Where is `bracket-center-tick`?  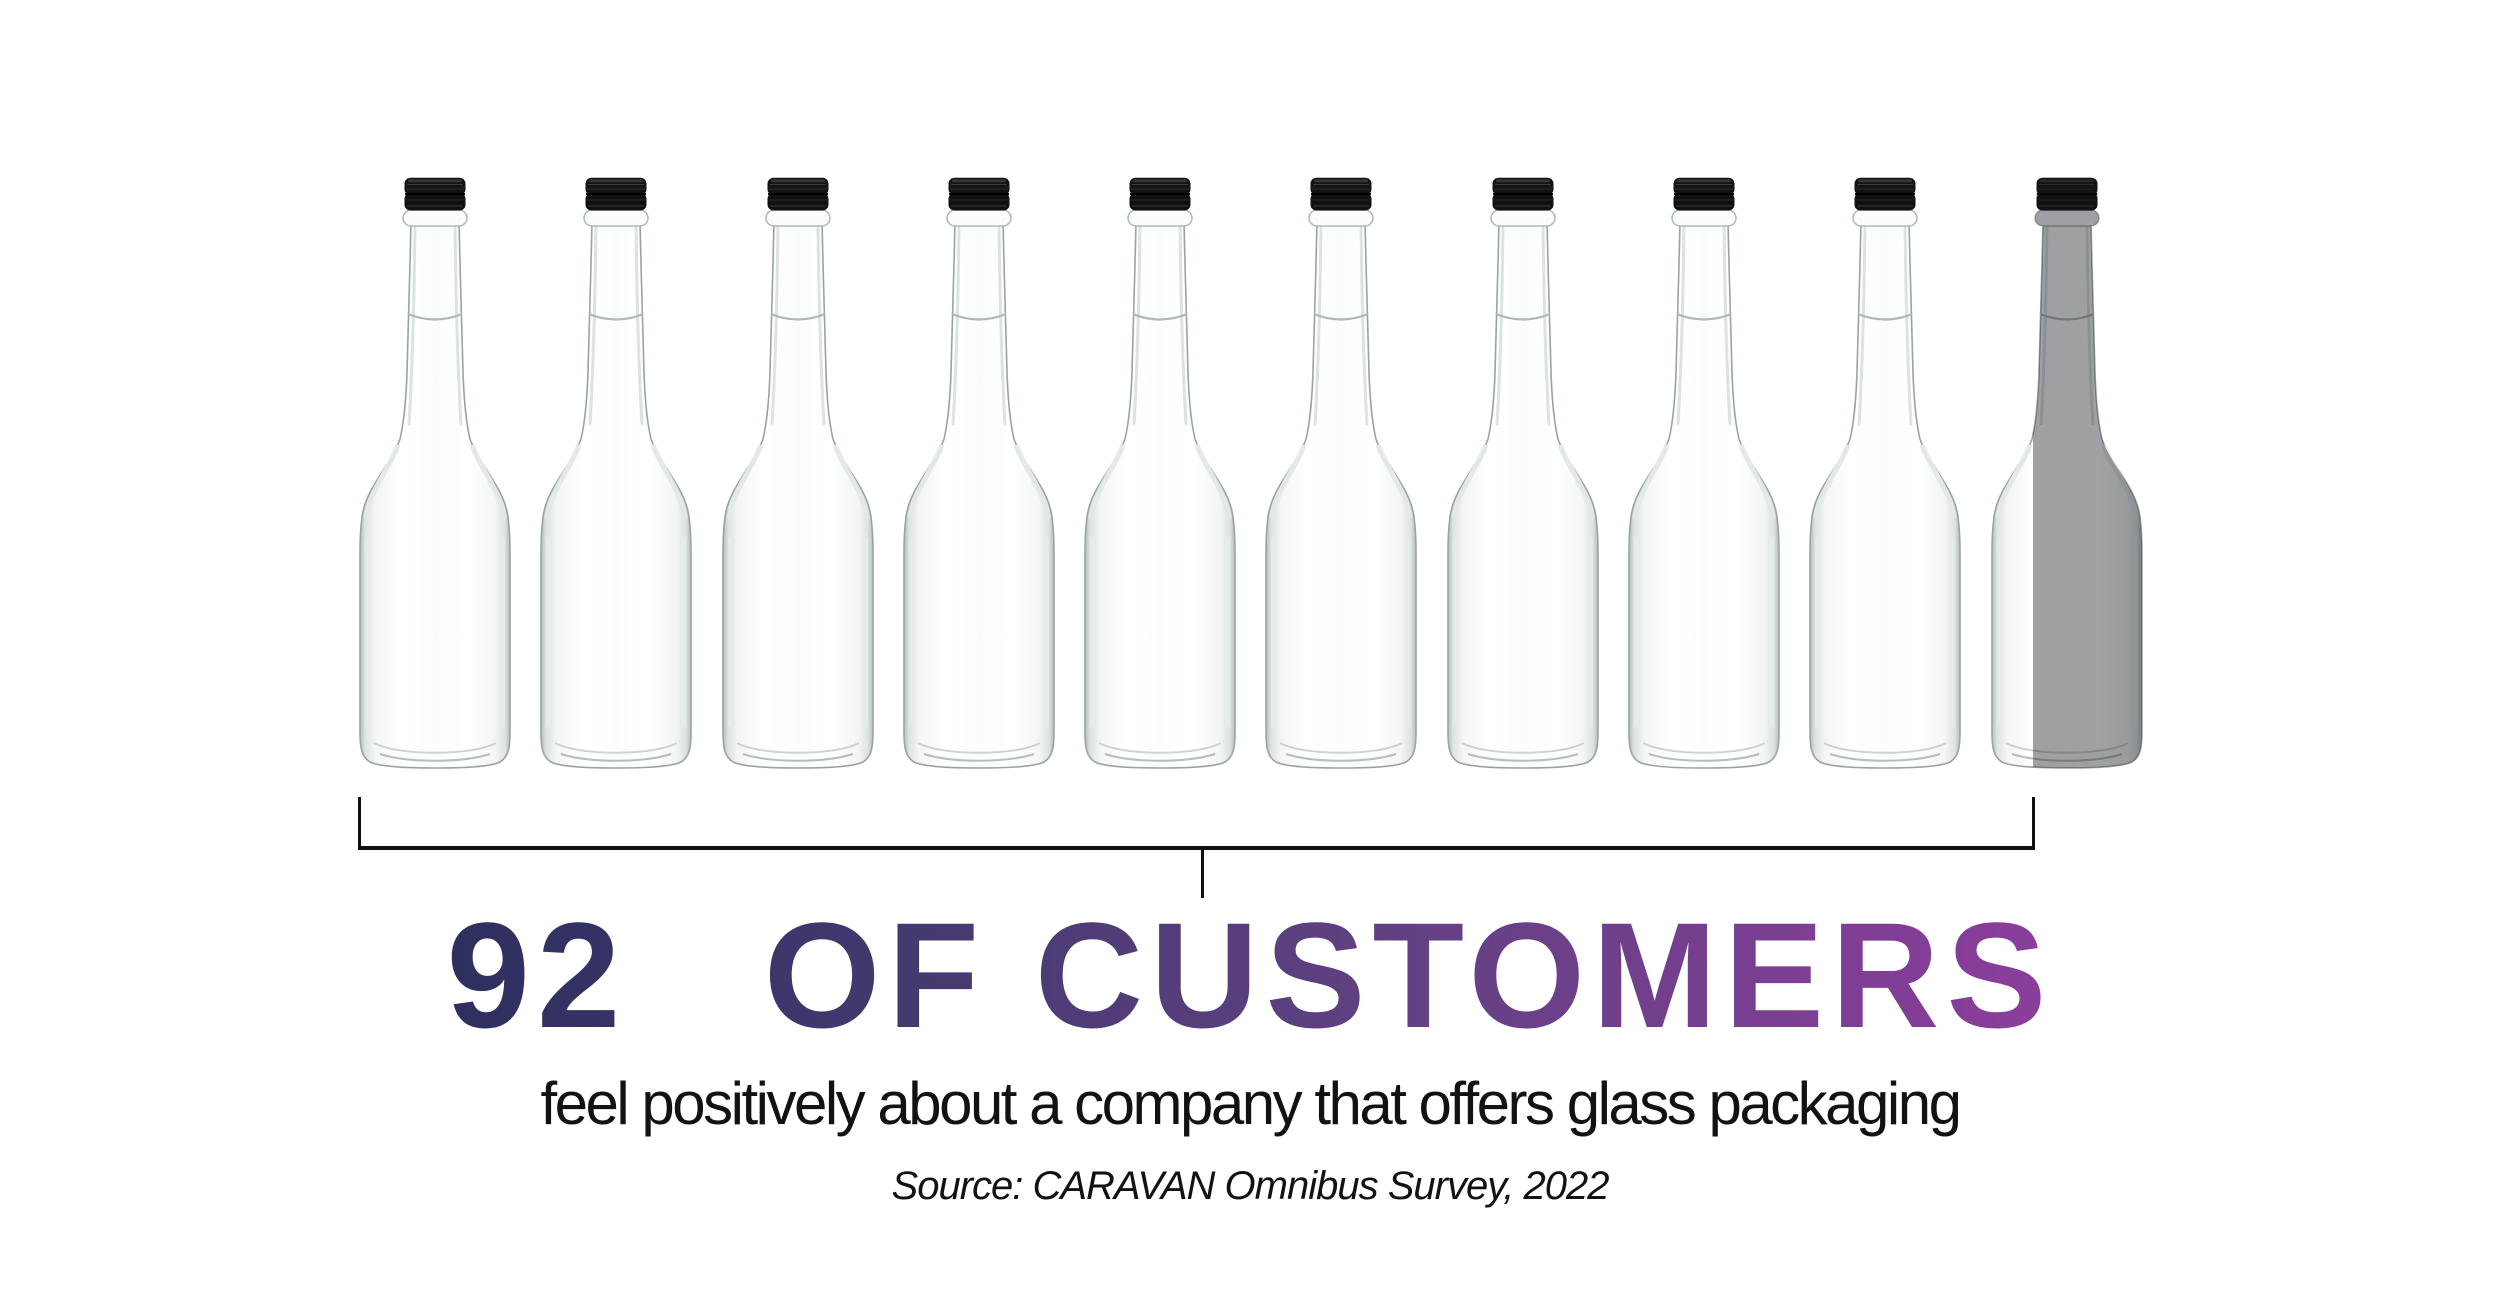
bracket-center-tick is located at coordinates (1202, 874).